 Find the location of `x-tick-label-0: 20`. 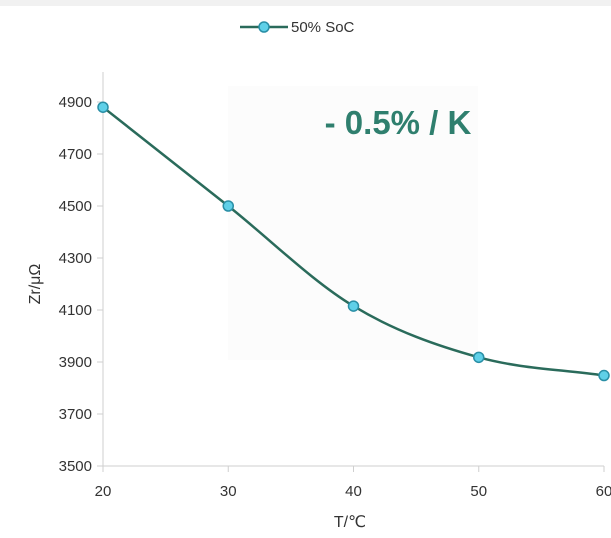

x-tick-label-0: 20 is located at coordinates (103, 491).